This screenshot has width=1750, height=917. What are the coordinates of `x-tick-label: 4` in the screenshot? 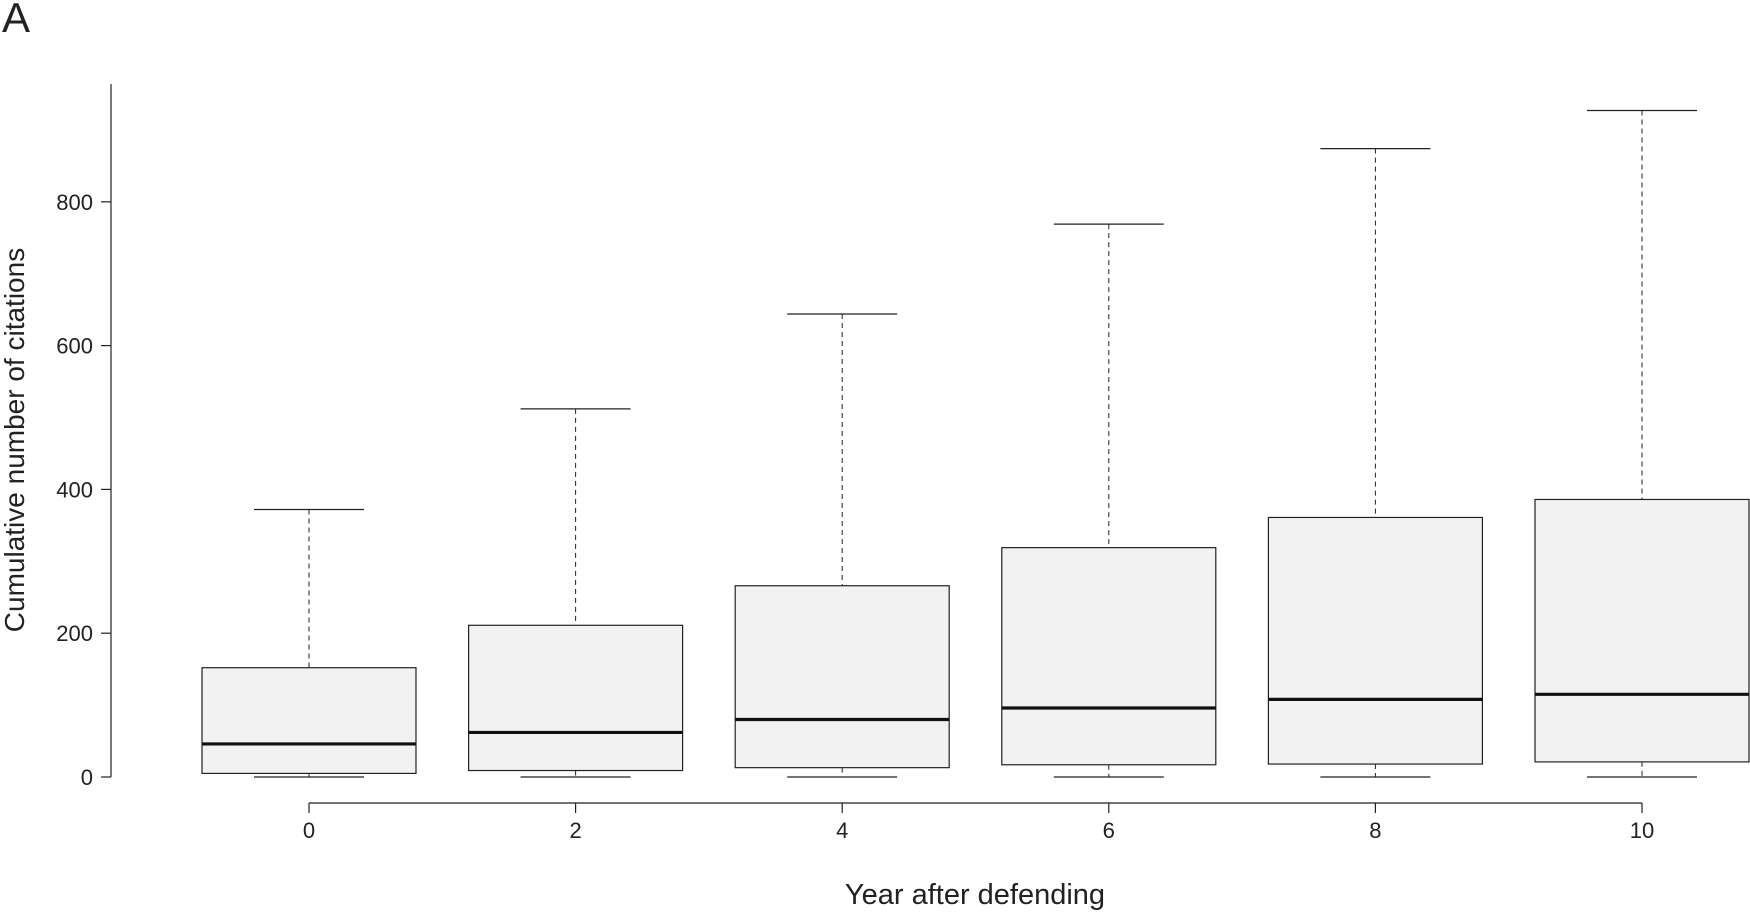 It's located at (842, 830).